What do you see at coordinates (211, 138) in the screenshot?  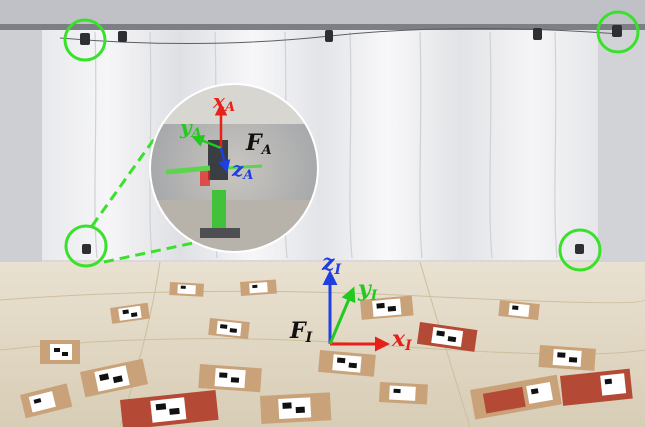 I see `drone-axes` at bounding box center [211, 138].